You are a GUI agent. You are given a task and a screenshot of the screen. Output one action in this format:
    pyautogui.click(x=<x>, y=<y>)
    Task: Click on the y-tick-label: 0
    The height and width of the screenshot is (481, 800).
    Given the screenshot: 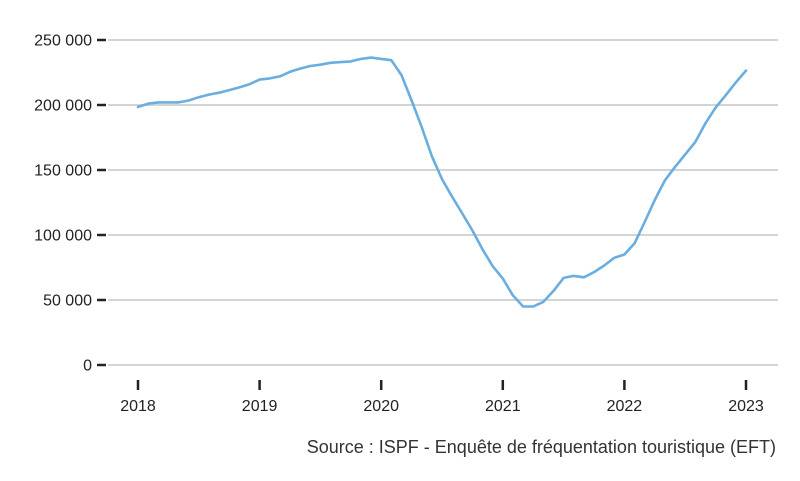 What is the action you would take?
    pyautogui.click(x=87, y=366)
    